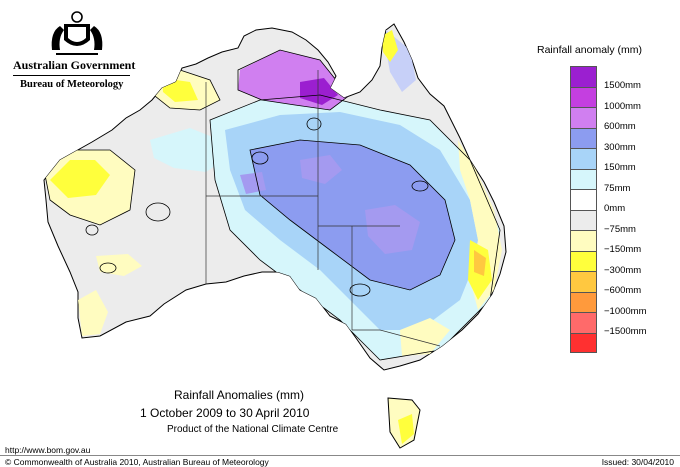 The image size is (680, 467). What do you see at coordinates (620, 126) in the screenshot?
I see `legend-label: 600mm` at bounding box center [620, 126].